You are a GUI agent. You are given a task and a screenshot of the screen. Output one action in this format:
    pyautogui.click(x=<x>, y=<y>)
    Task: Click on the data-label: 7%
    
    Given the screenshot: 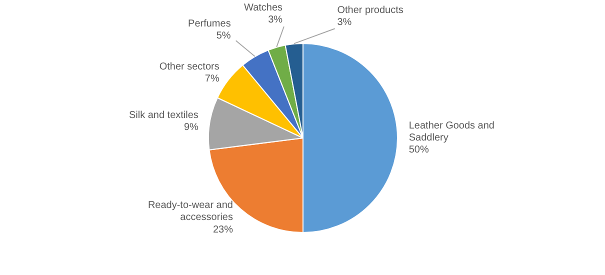 What is the action you would take?
    pyautogui.click(x=212, y=78)
    